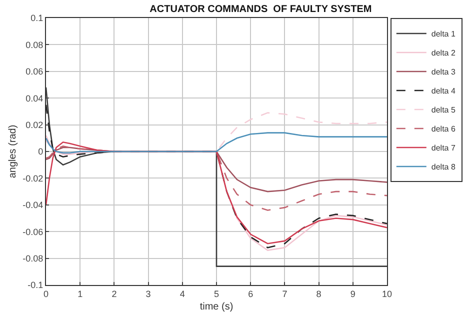  What do you see at coordinates (443, 34) in the screenshot?
I see `legend-label: delta 1` at bounding box center [443, 34].